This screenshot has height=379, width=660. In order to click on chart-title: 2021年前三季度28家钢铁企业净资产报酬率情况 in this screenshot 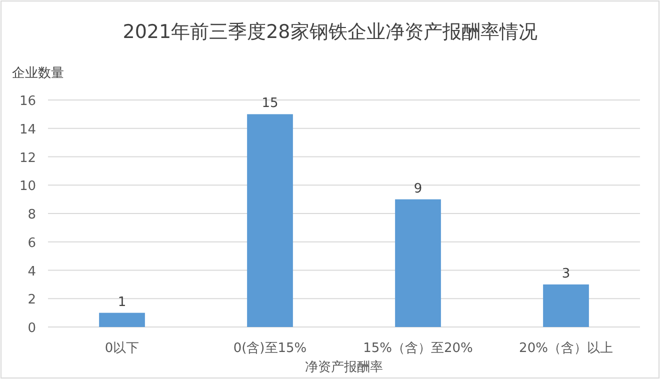, I will do `click(330, 32)`.